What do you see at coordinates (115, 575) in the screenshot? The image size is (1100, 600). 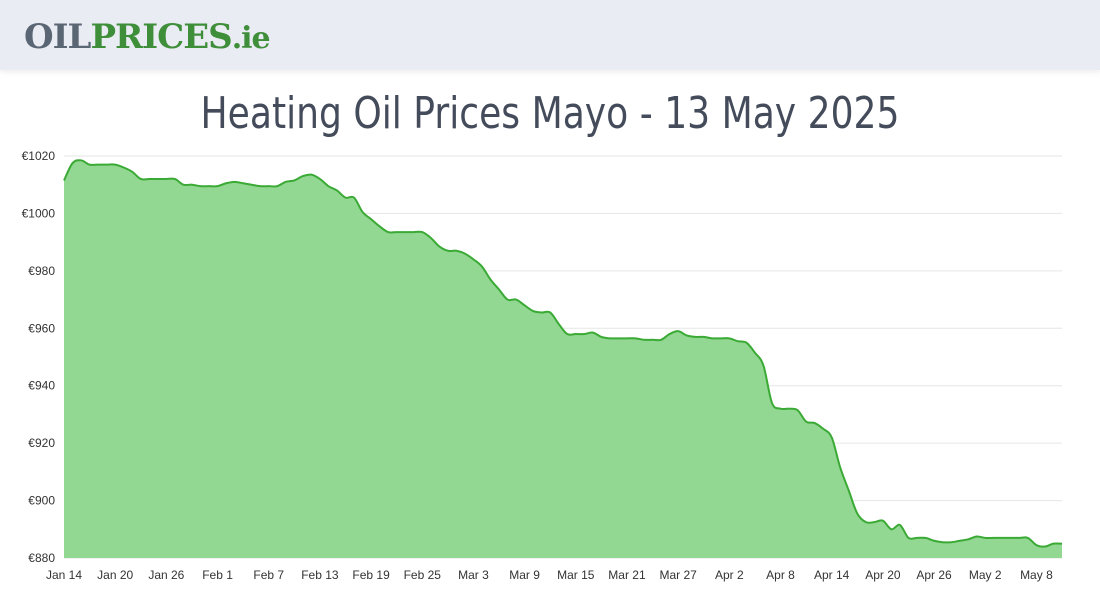 I see `x-tick-label: Jan 20` at bounding box center [115, 575].